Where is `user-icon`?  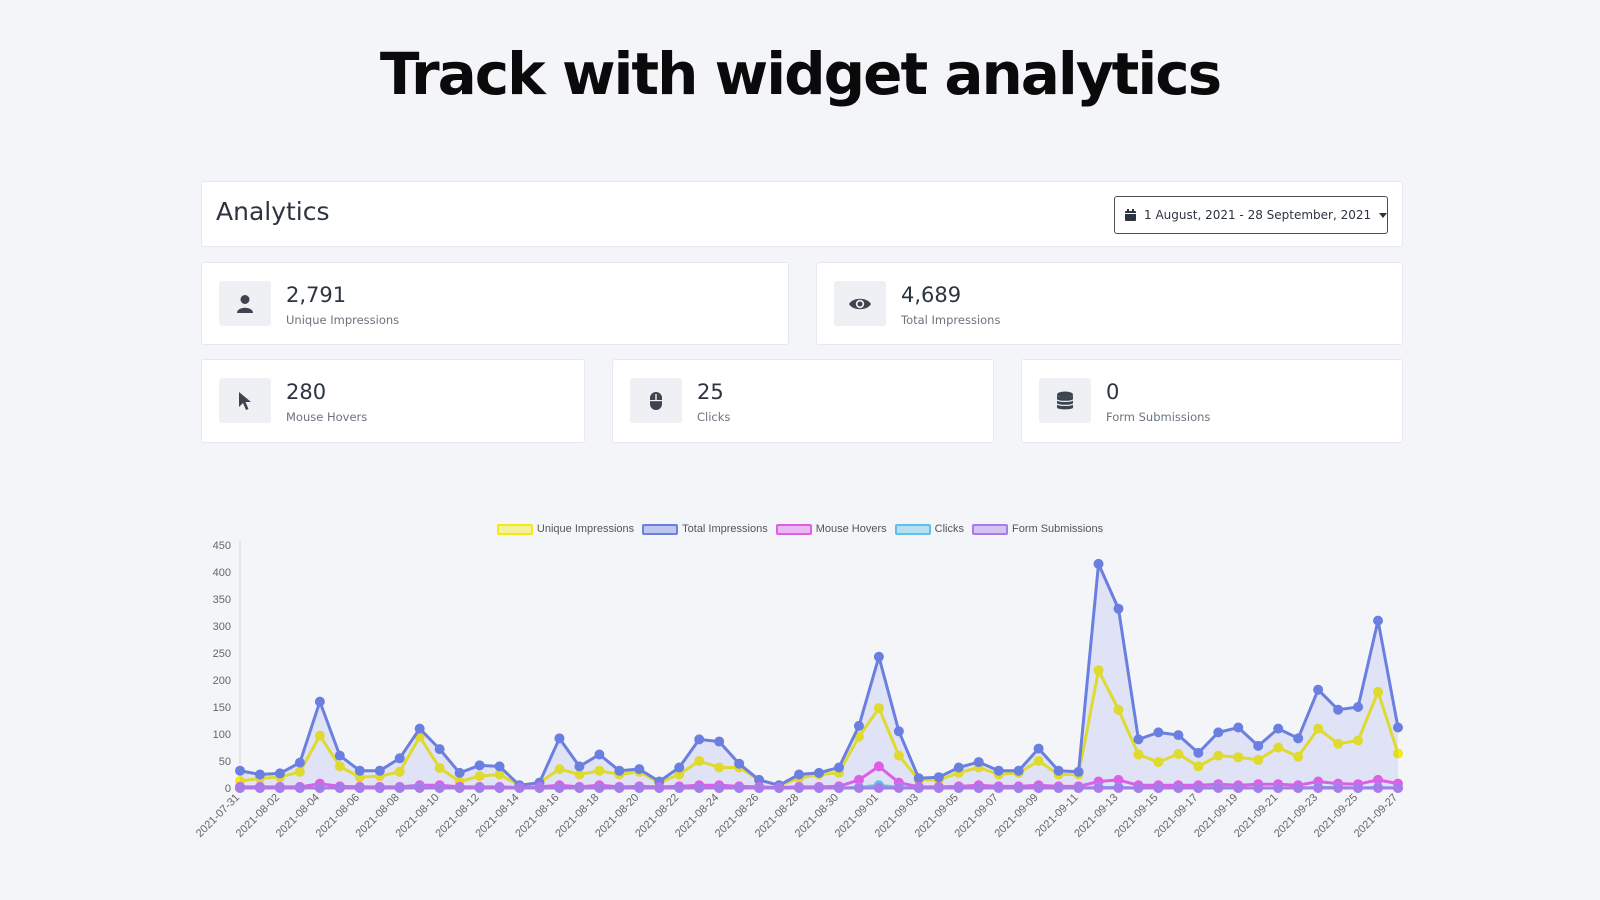
user-icon is located at coordinates (245, 303).